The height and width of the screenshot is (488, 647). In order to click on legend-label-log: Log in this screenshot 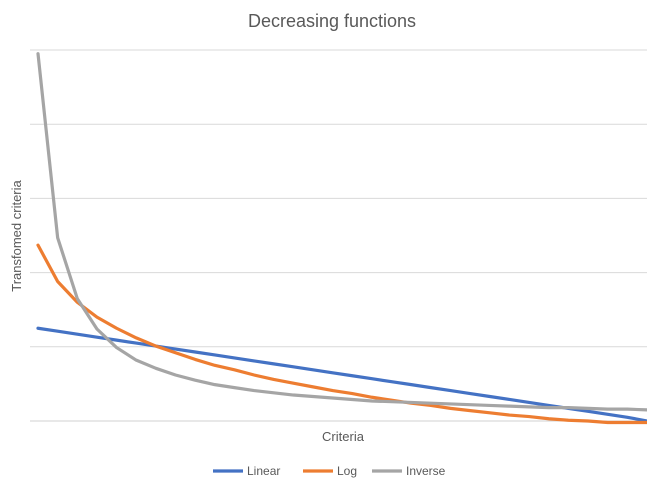, I will do `click(347, 471)`.